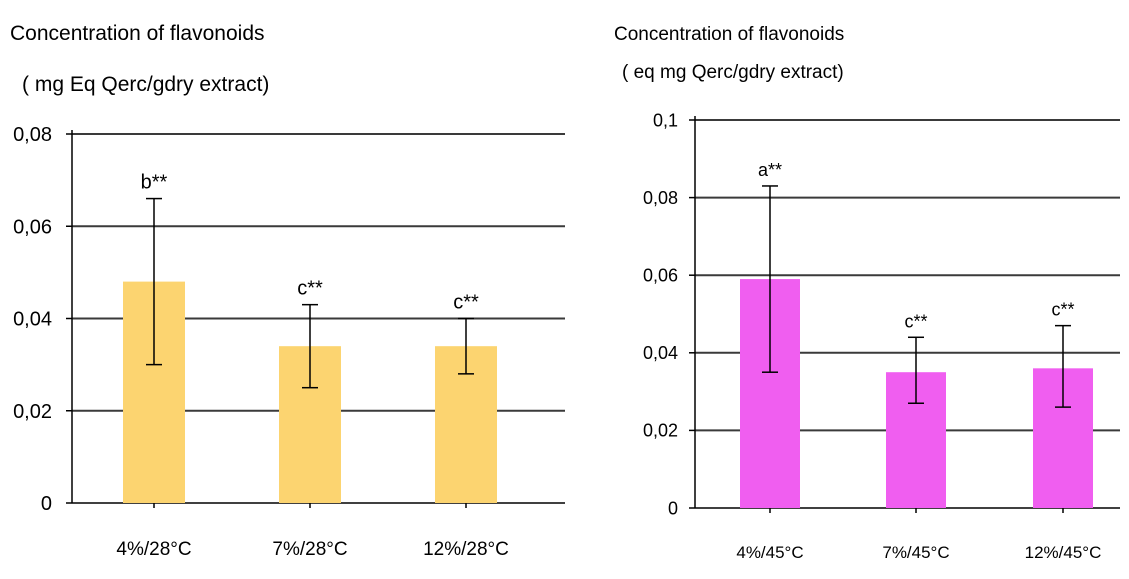  What do you see at coordinates (729, 34) in the screenshot?
I see `chart-right-title: Concentration of flavonoids` at bounding box center [729, 34].